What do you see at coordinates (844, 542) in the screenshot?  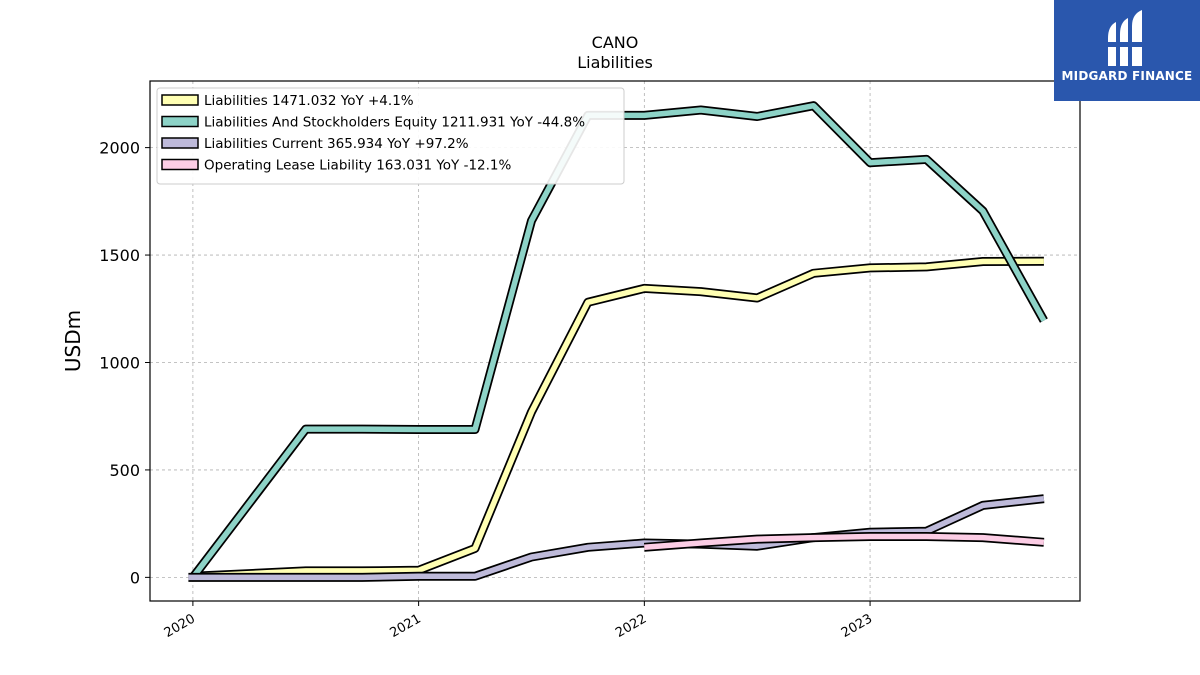 I see `series-line-operating-lease-liability` at bounding box center [844, 542].